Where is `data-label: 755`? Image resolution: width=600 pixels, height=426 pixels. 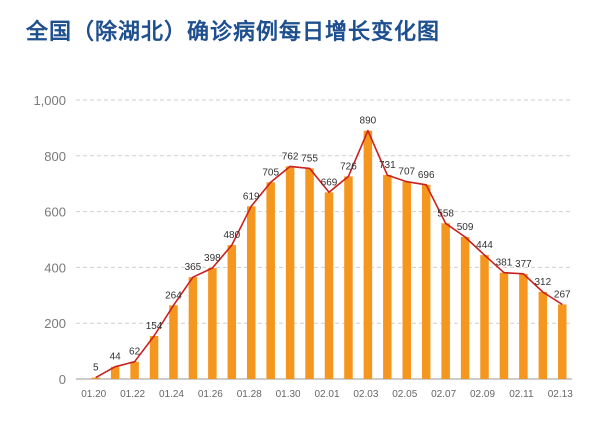 data-label: 755 is located at coordinates (309, 158).